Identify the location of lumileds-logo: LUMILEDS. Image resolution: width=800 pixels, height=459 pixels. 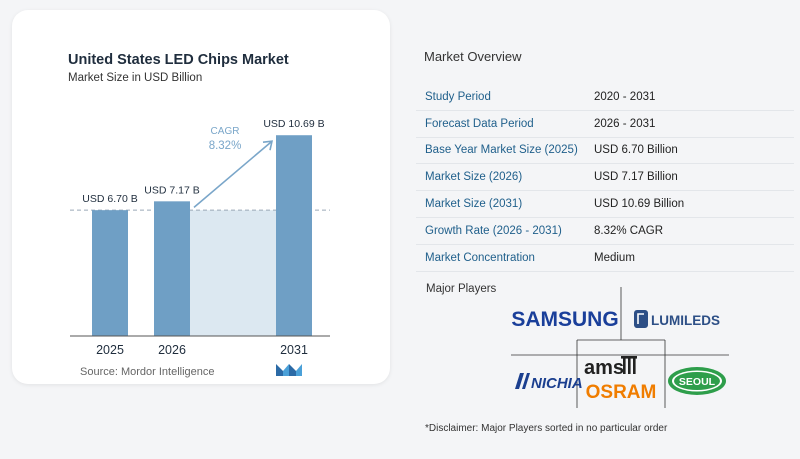
(677, 319).